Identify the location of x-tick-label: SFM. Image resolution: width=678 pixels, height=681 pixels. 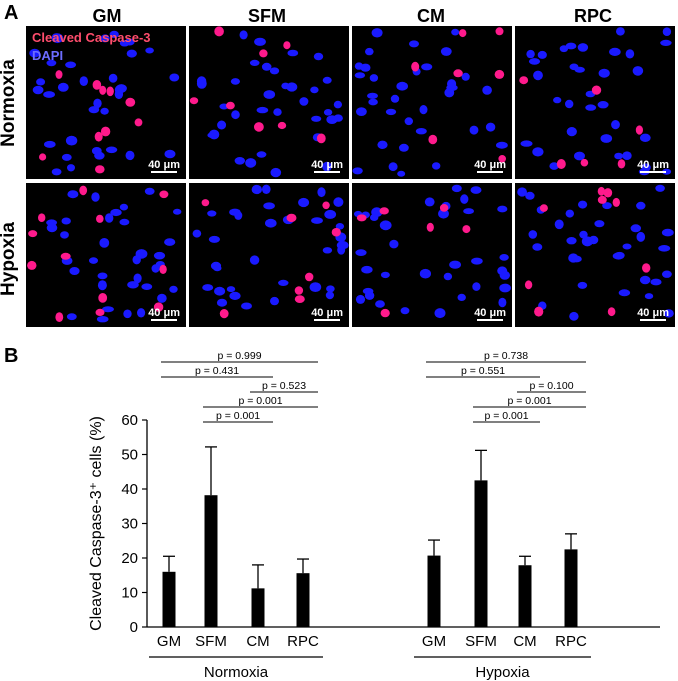
(481, 641).